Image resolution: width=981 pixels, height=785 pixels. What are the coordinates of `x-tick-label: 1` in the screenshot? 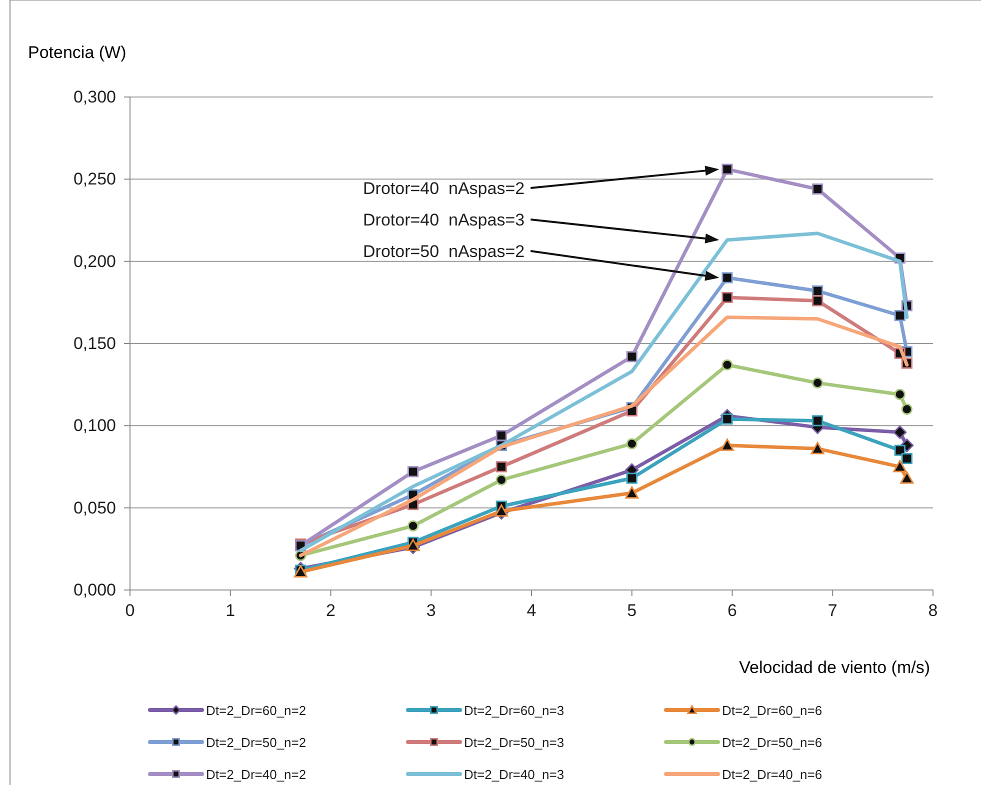 It's located at (231, 610).